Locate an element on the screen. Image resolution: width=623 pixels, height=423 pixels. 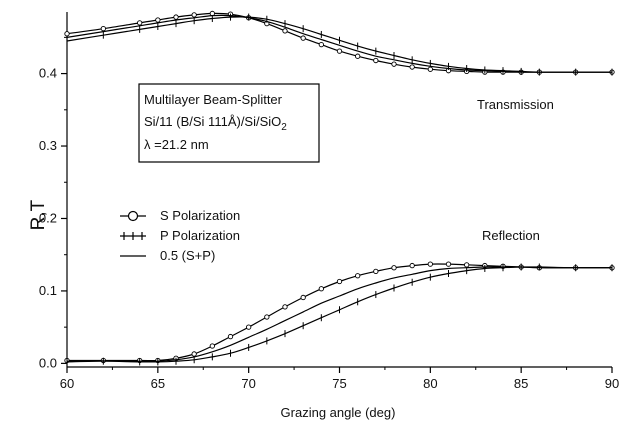
y-tick-label: 0.2 is located at coordinates (48, 217).